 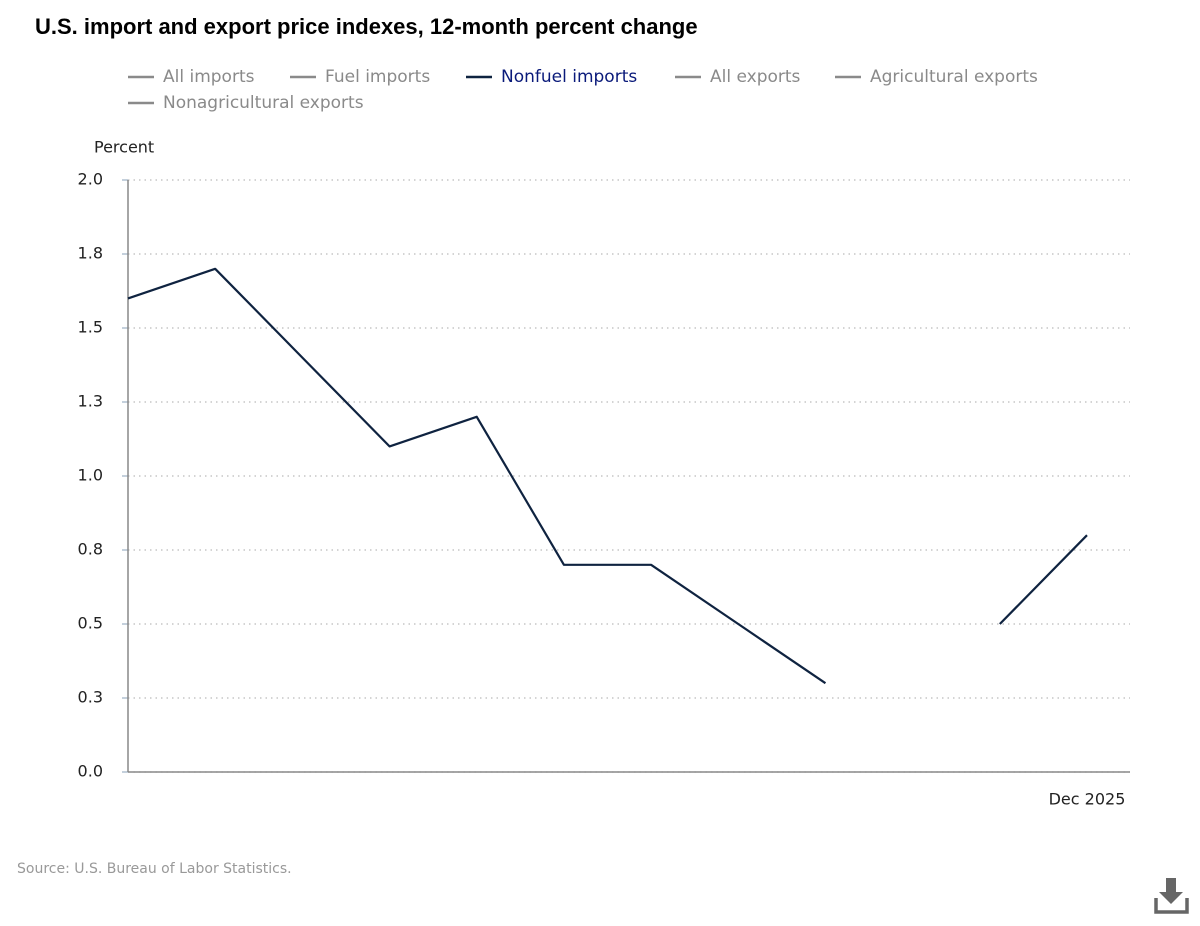 I want to click on source: Source: U.S. Bureau of Labor Statistics., so click(x=154, y=869).